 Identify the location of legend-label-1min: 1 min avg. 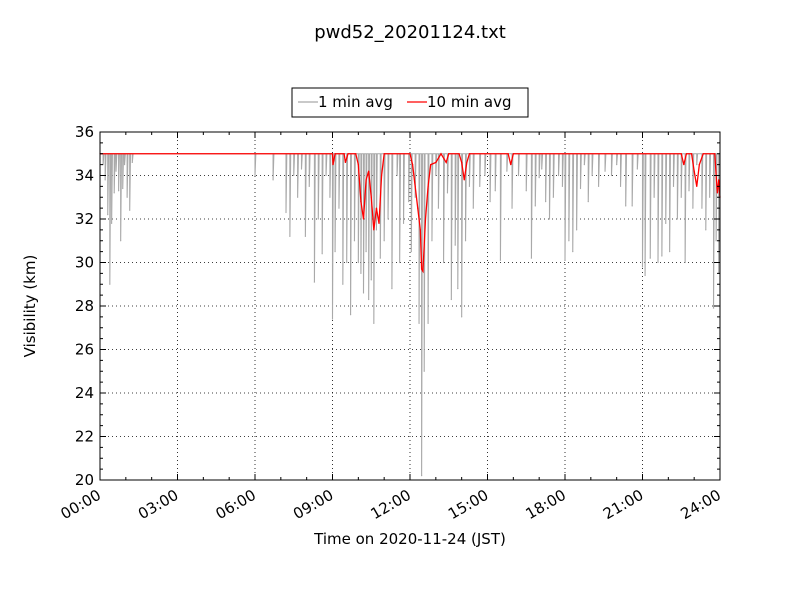
(355, 102).